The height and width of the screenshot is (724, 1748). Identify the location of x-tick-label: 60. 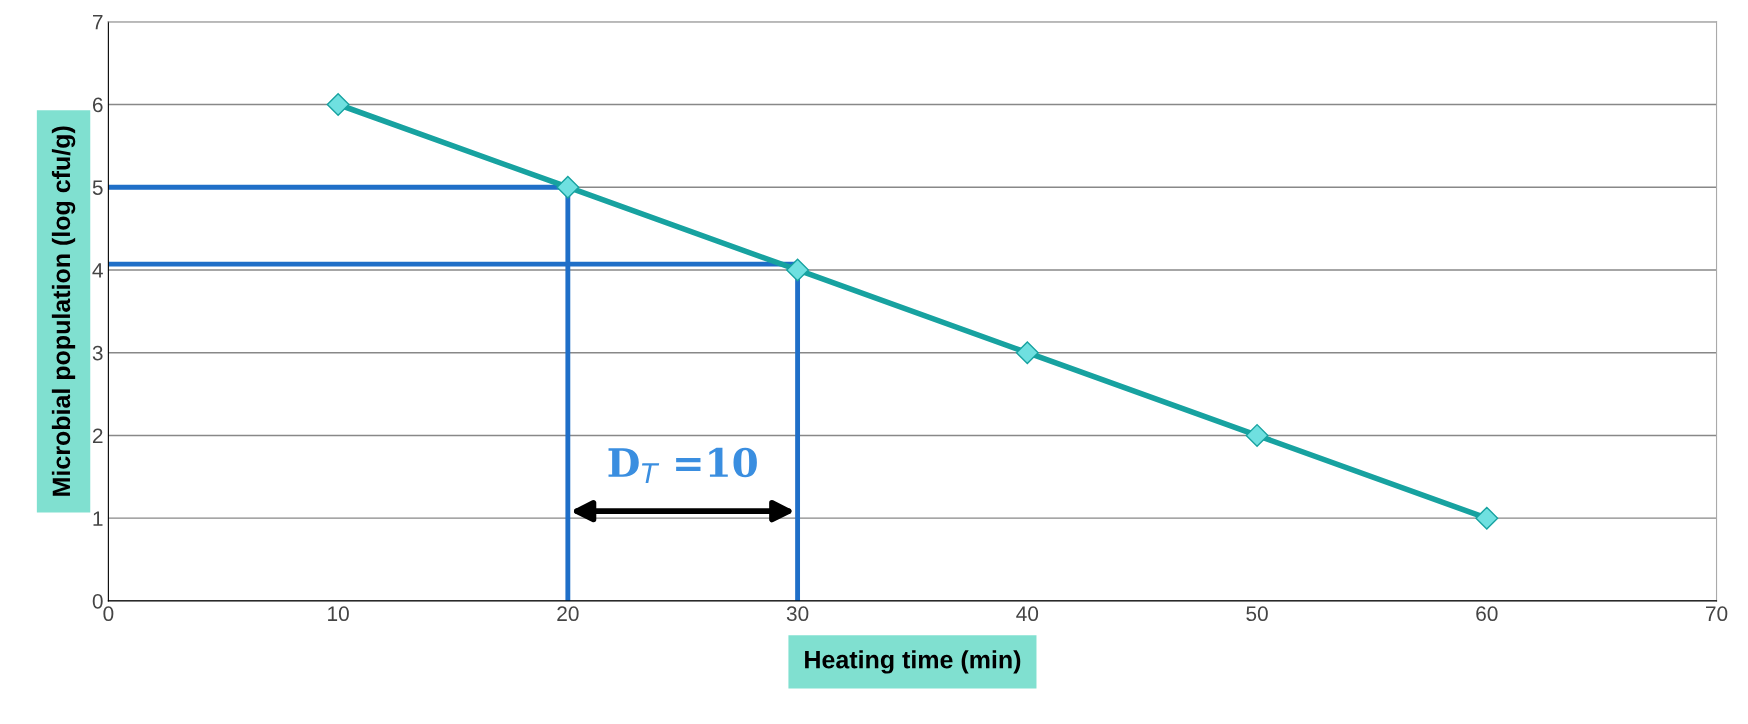
(1487, 614).